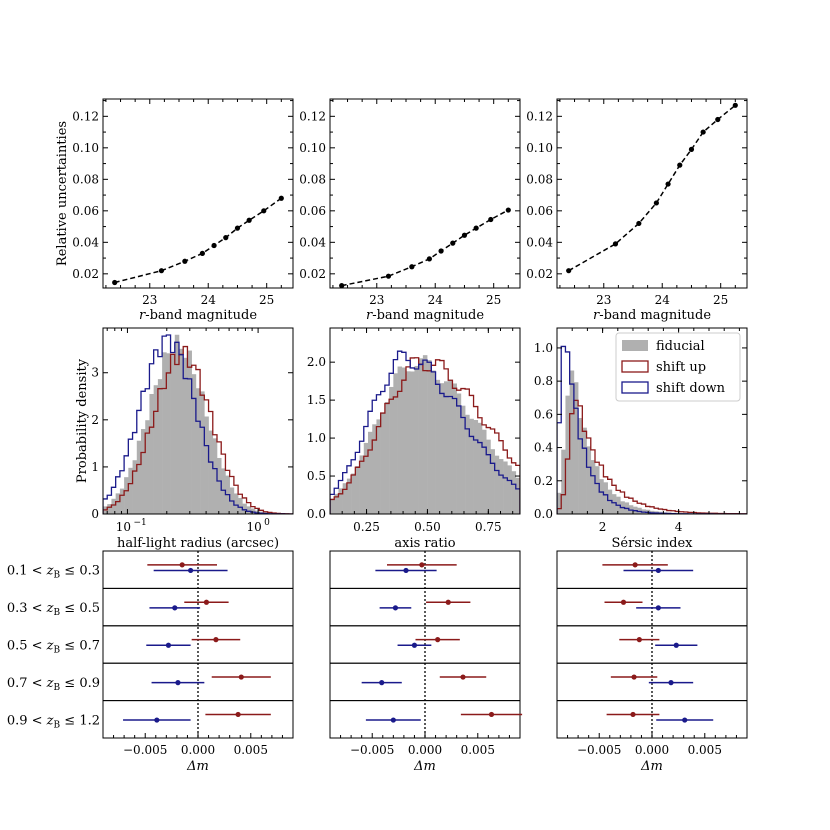 This screenshot has height=830, width=830. What do you see at coordinates (425, 248) in the screenshot?
I see `uncertainty-line` at bounding box center [425, 248].